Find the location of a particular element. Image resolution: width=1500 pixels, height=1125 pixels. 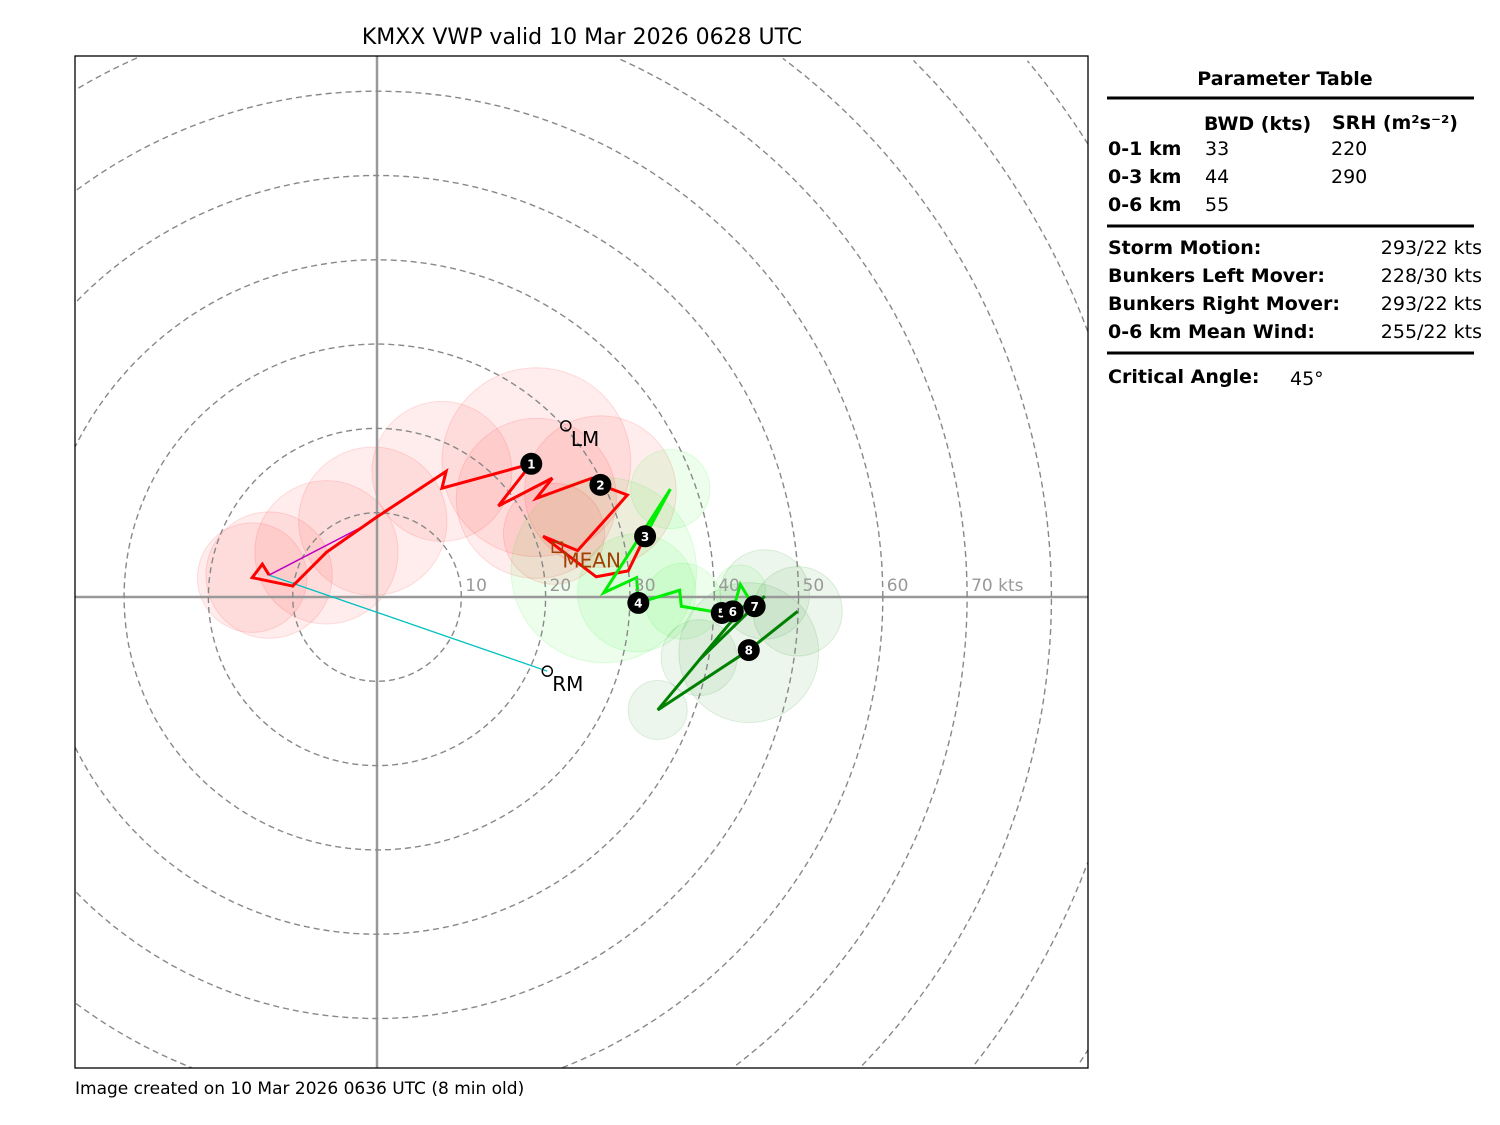

col-srh: SRH (m²s⁻²) is located at coordinates (1395, 123).